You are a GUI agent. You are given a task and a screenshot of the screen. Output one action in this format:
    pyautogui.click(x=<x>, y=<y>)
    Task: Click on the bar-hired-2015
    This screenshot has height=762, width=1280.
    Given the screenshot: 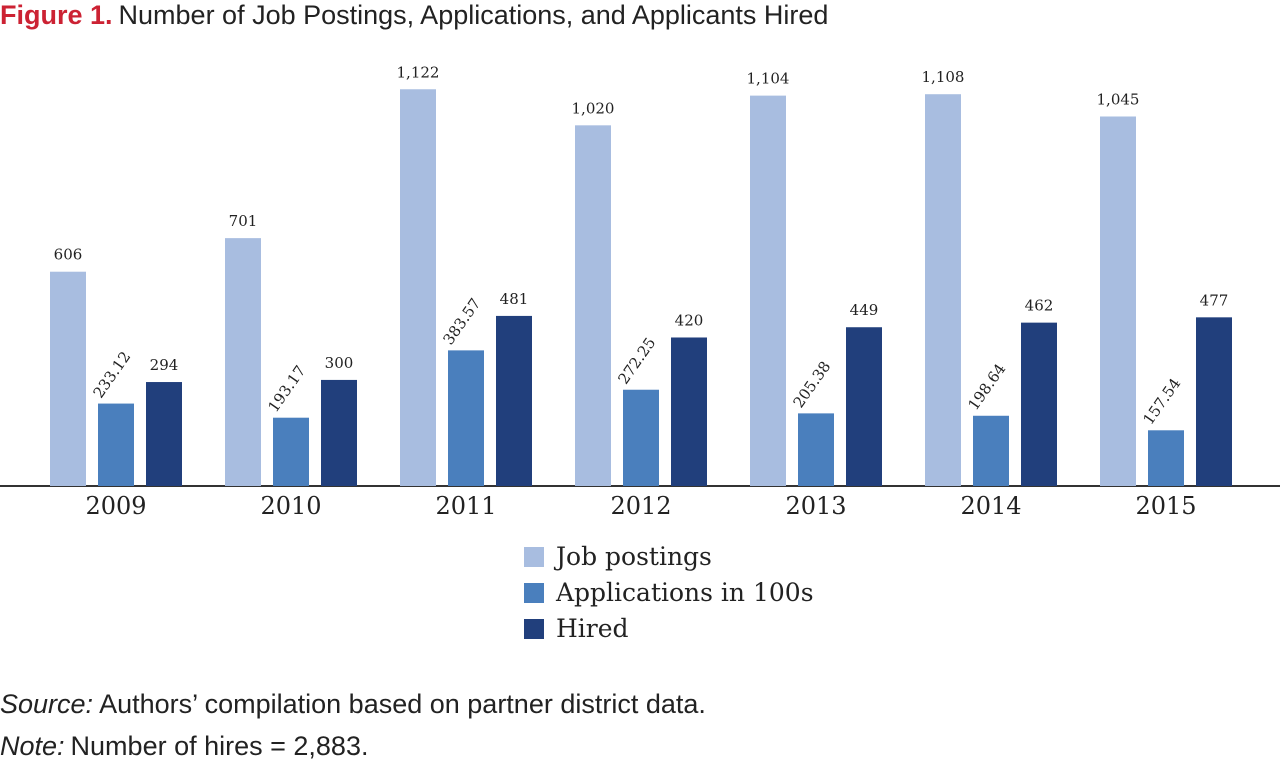 What is the action you would take?
    pyautogui.click(x=1214, y=401)
    